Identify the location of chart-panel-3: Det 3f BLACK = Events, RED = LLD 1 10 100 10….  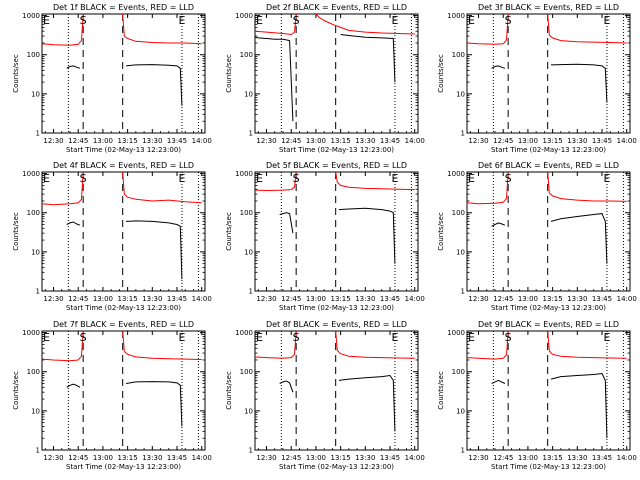
(537, 78).